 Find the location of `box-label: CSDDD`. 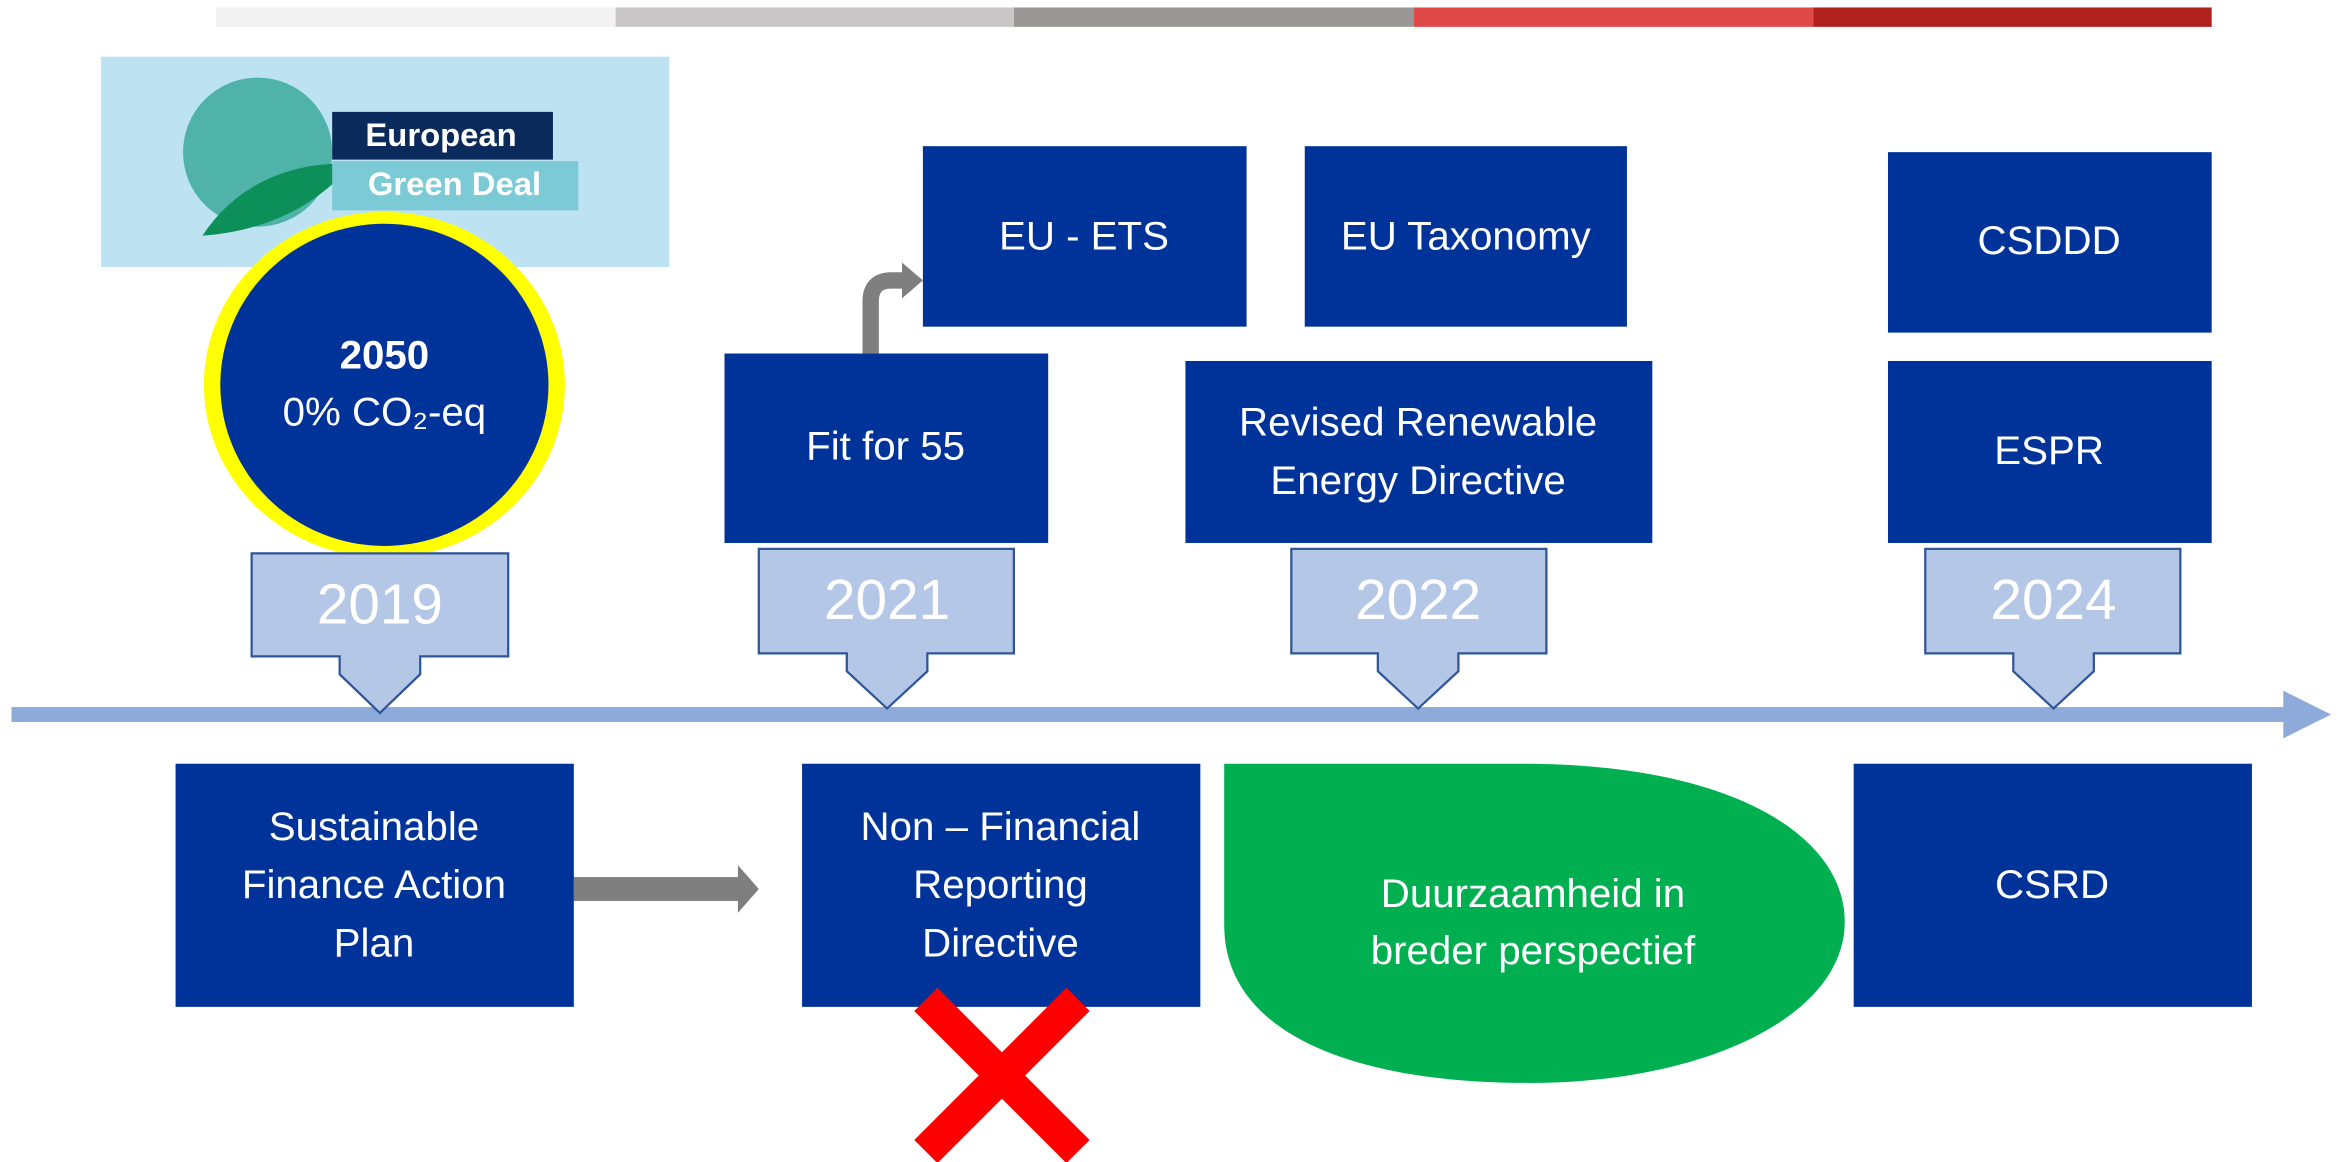

box-label: CSDDD is located at coordinates (2048, 240).